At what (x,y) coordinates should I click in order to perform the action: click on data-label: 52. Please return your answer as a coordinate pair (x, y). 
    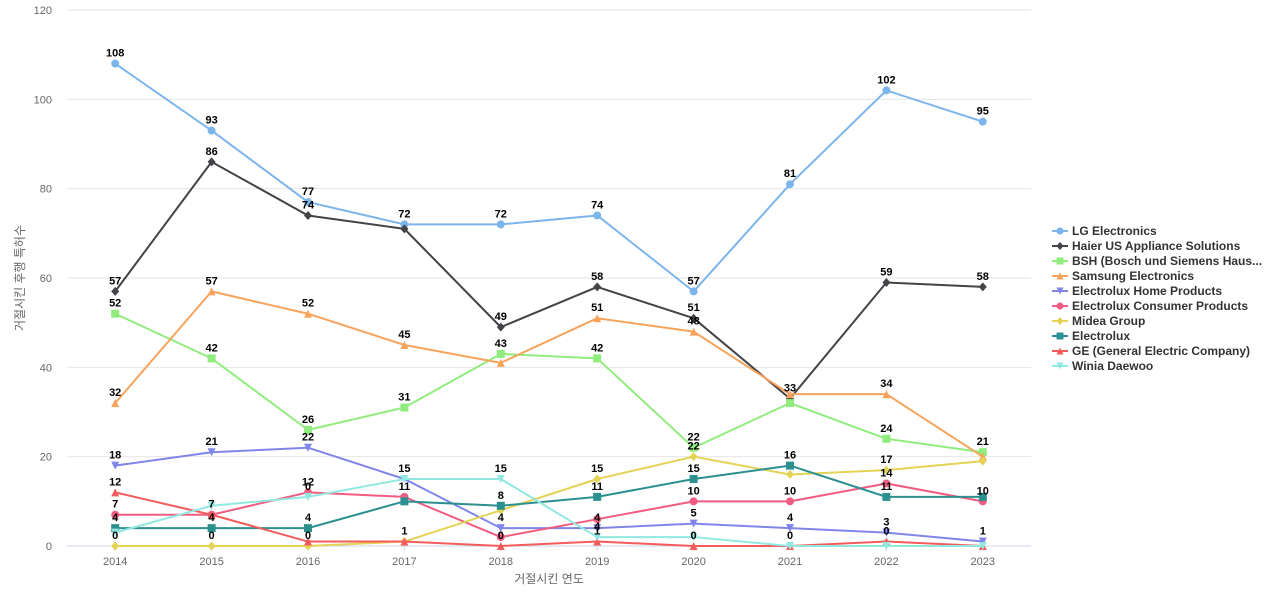
    Looking at the image, I should click on (115, 304).